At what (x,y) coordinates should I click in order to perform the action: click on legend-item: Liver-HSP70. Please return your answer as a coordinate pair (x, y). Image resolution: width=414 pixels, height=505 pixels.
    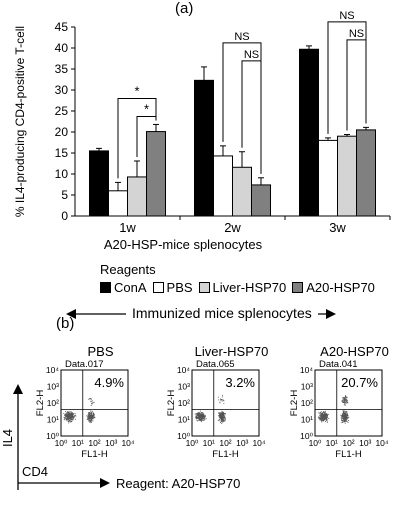
    Looking at the image, I should click on (242, 287).